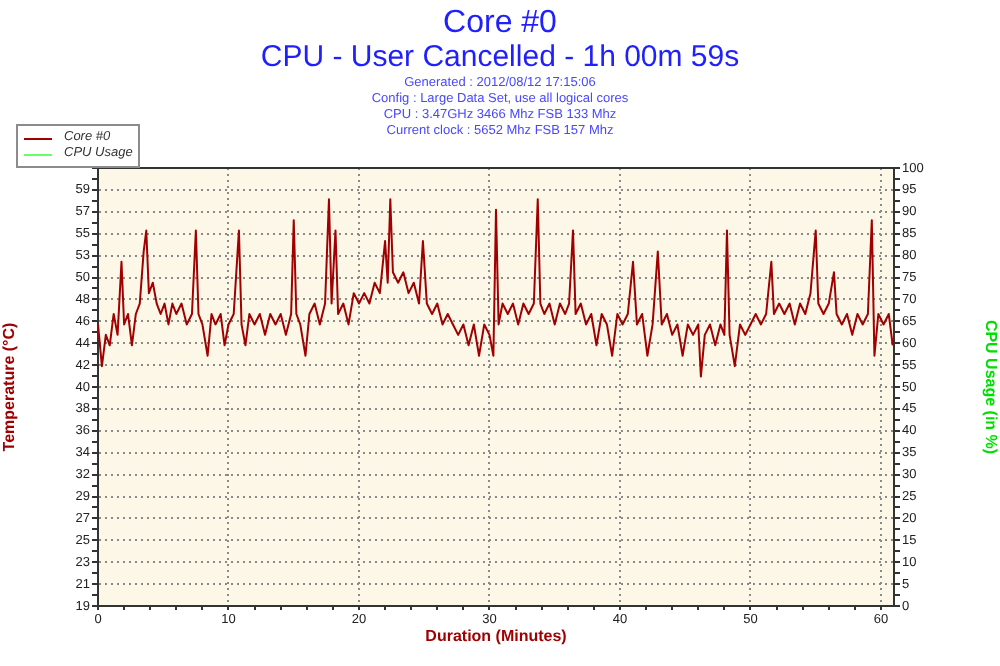  What do you see at coordinates (500, 24) in the screenshot?
I see `chart-title: Core #0` at bounding box center [500, 24].